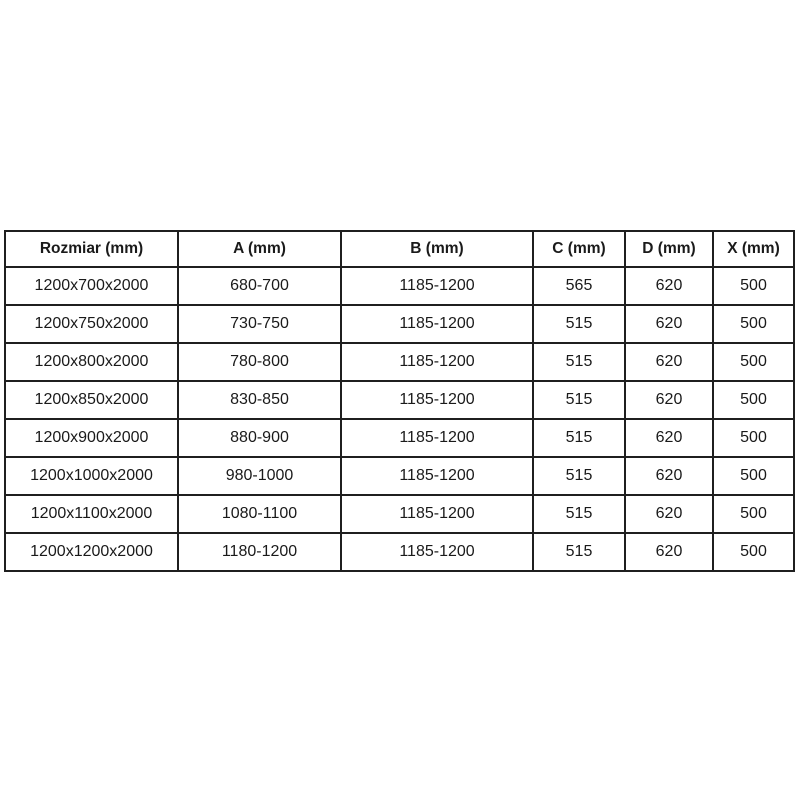 Image resolution: width=800 pixels, height=800 pixels. What do you see at coordinates (259, 476) in the screenshot?
I see `table-cell: 980-1000` at bounding box center [259, 476].